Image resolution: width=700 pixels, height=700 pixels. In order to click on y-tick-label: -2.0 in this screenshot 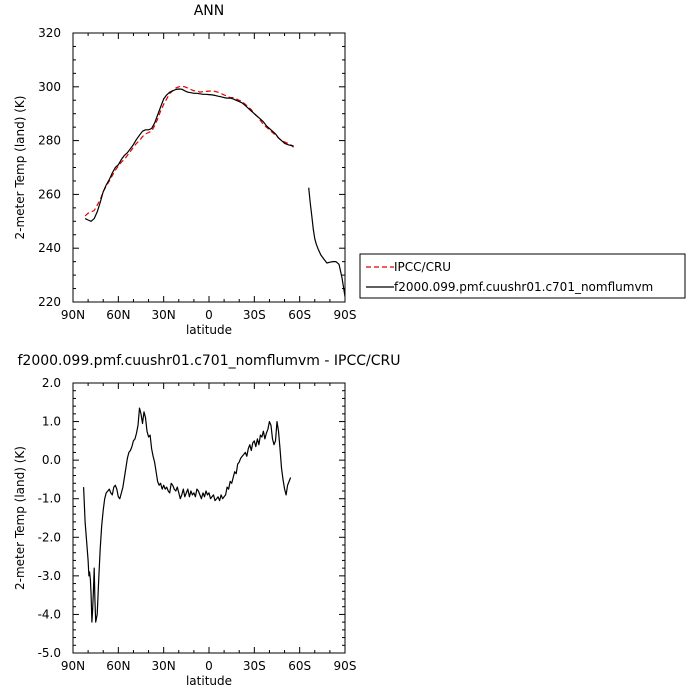, I will do `click(49, 537)`.